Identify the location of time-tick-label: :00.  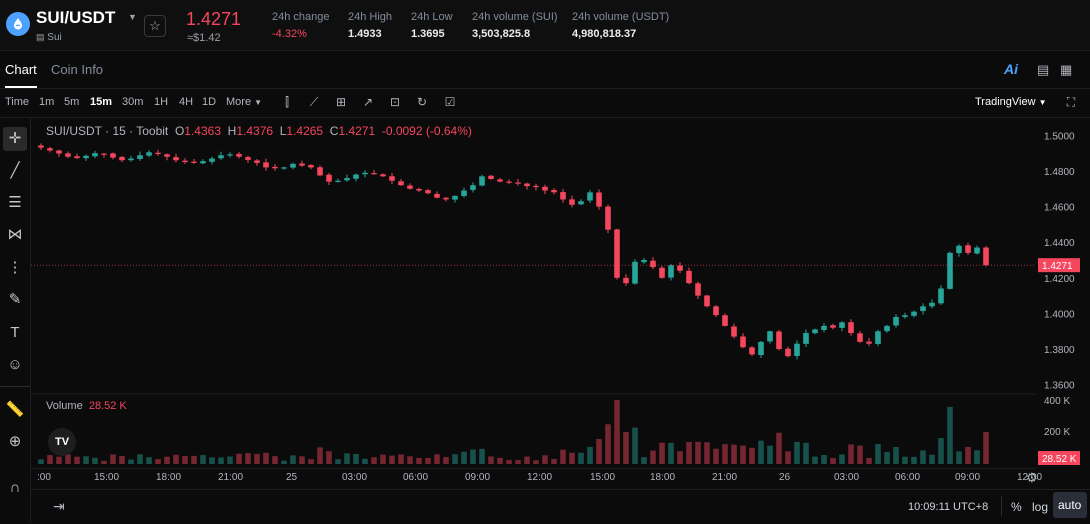
(44, 477).